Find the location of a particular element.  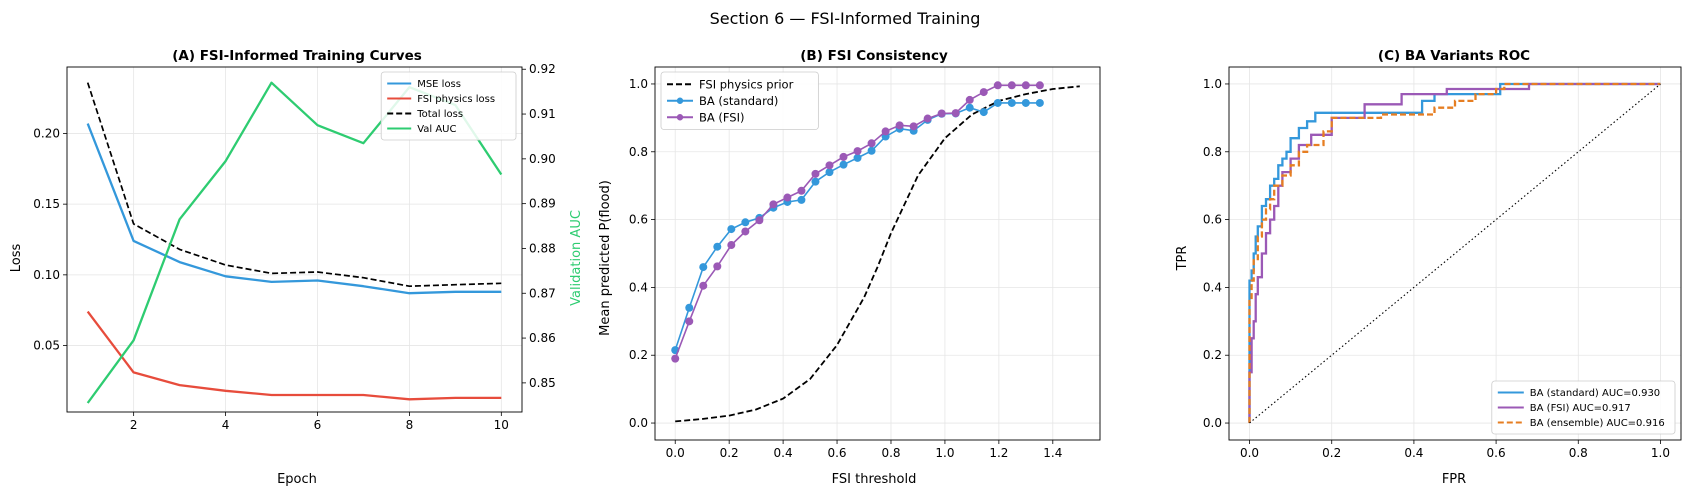

chart-a-title: (A) FSI-Informed Training Curves is located at coordinates (297, 56).